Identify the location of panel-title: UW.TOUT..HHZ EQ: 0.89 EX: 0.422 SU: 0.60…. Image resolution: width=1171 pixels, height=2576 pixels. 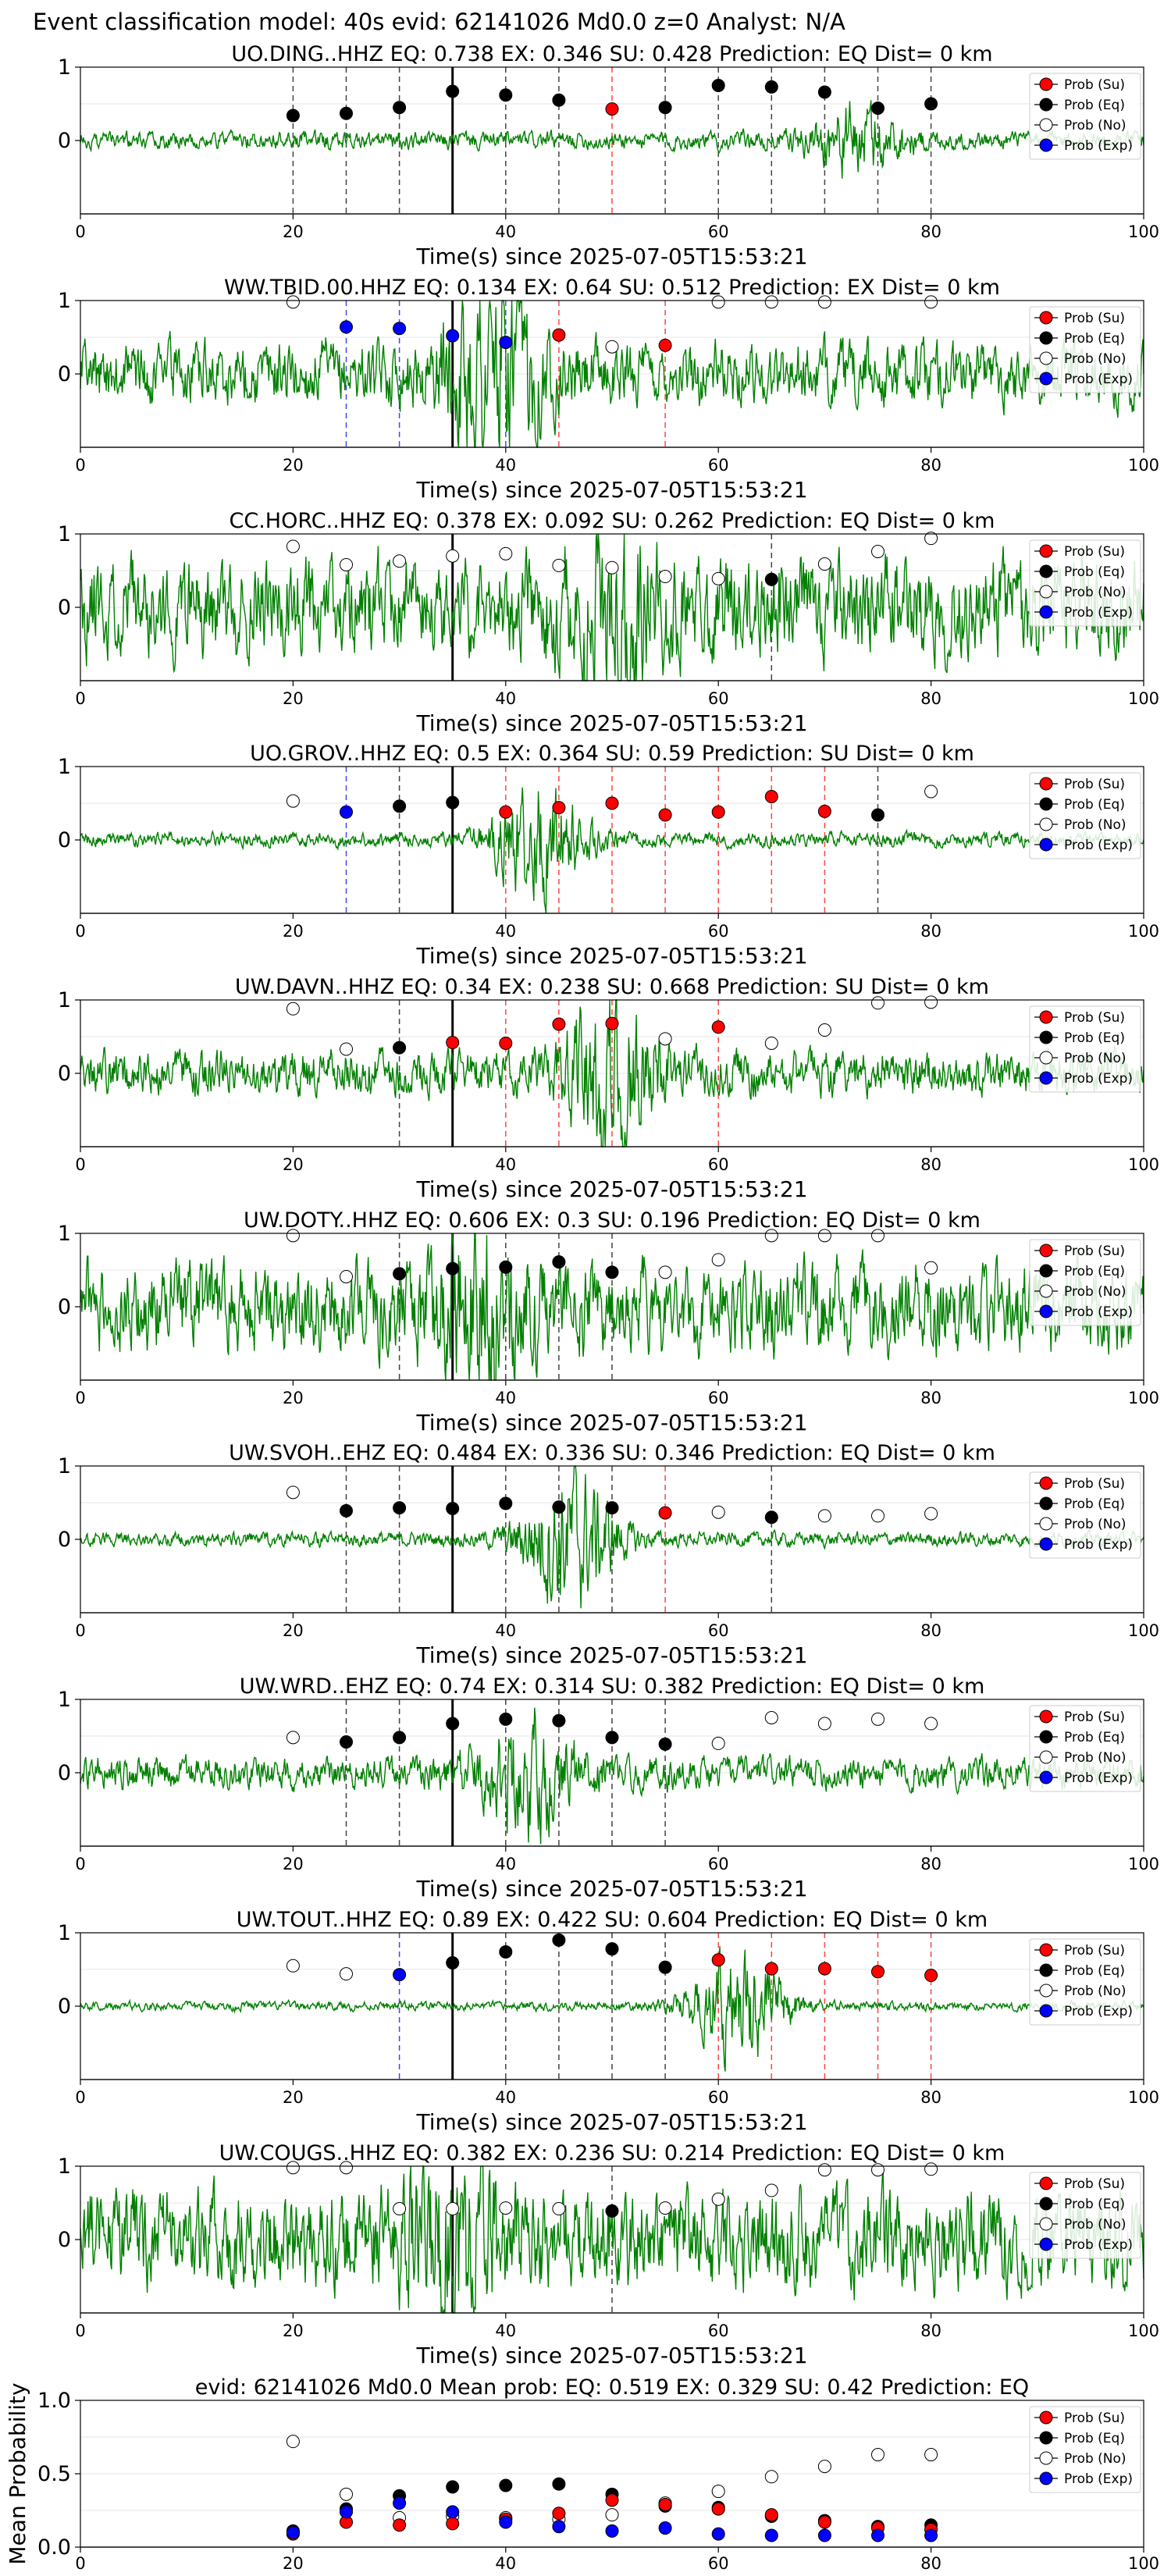
(612, 1920).